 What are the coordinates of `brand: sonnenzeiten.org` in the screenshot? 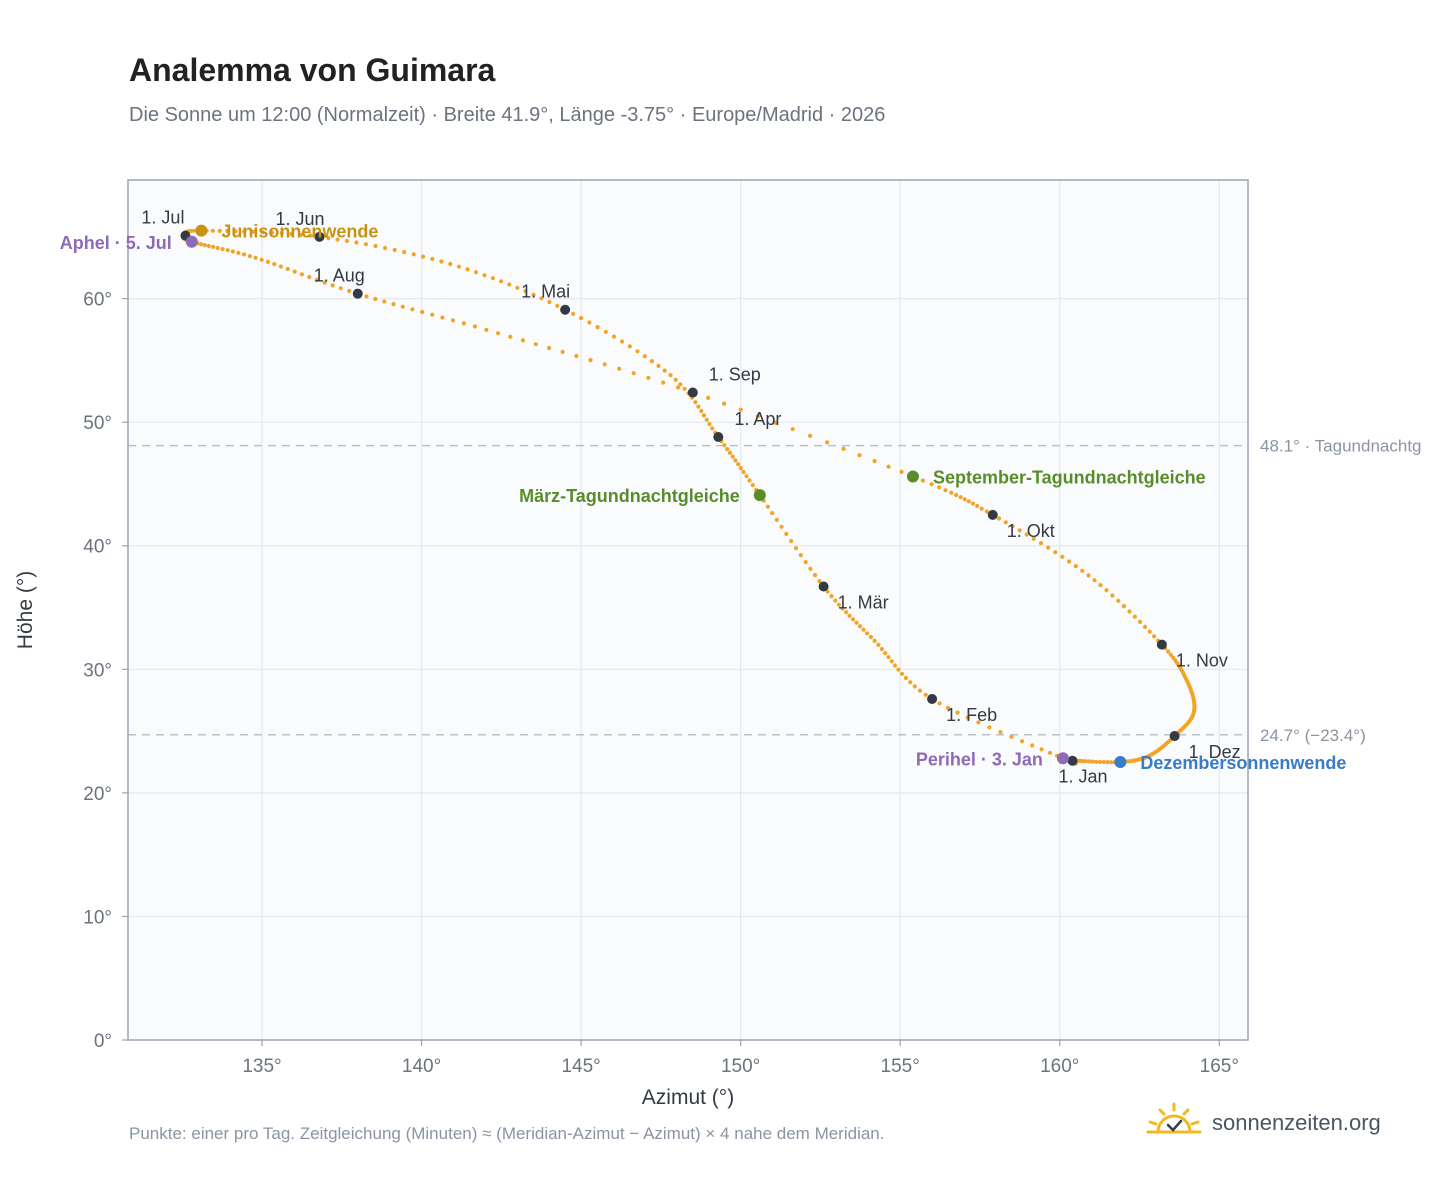 It's located at (1263, 1122).